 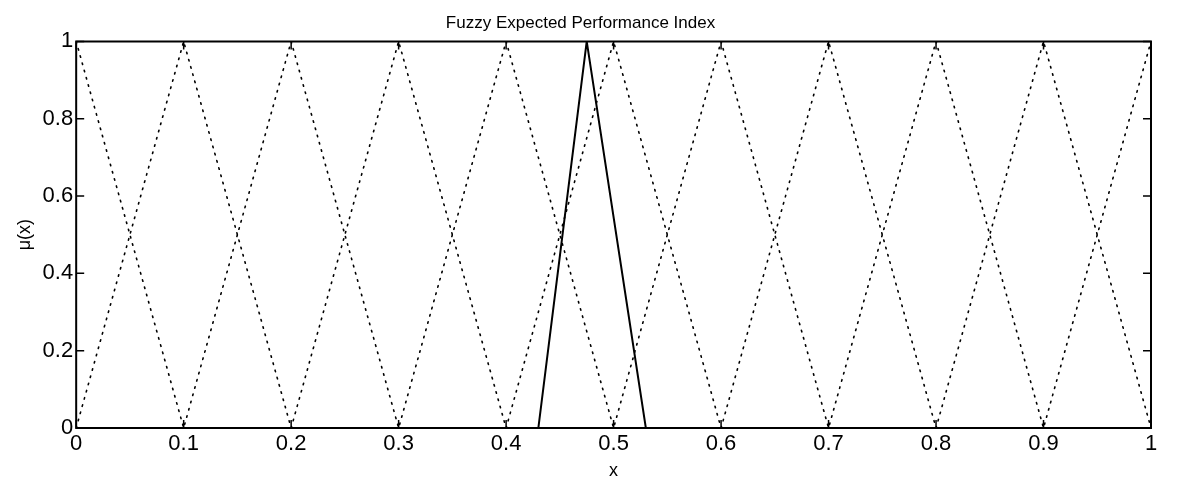 What do you see at coordinates (936, 443) in the screenshot?
I see `x-tick-label: 0.8` at bounding box center [936, 443].